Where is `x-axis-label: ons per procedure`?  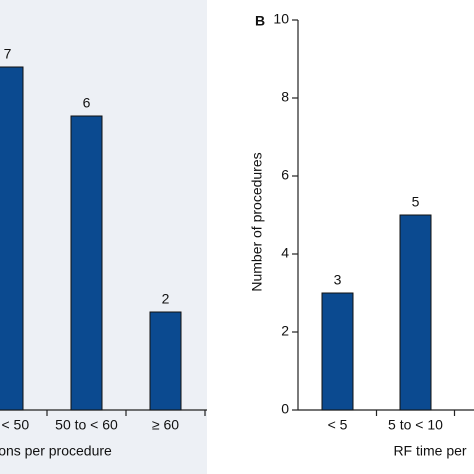 x-axis-label: ons per procedure is located at coordinates (56, 451).